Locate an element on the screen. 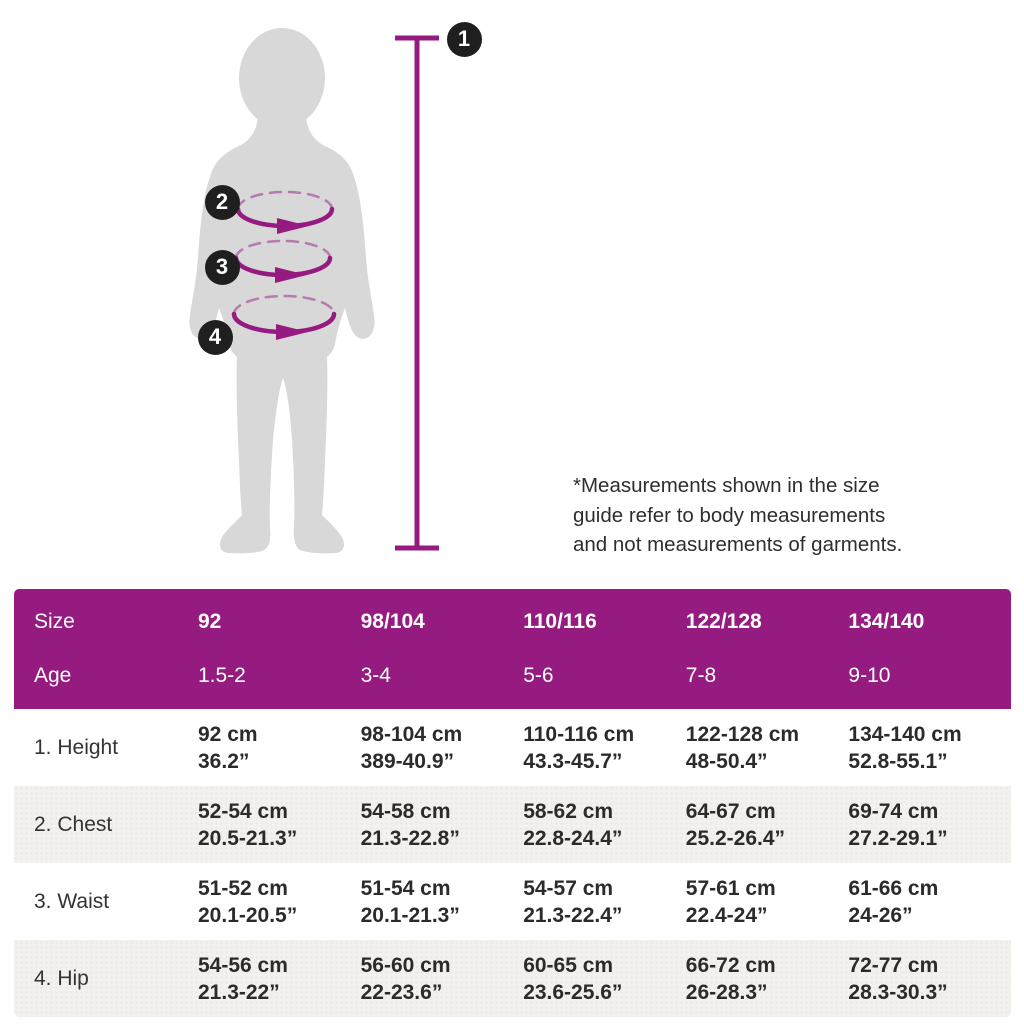 The image size is (1024, 1024). cell-height-1: 98-104 cm 389-40.9” is located at coordinates (442, 748).